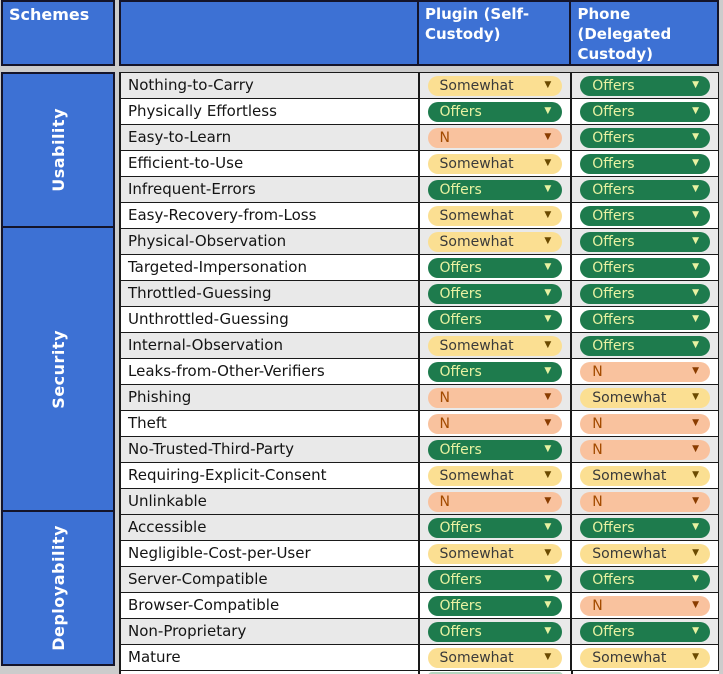 Image resolution: width=723 pixels, height=674 pixels. What do you see at coordinates (269, 33) in the screenshot?
I see `criteria-column-header` at bounding box center [269, 33].